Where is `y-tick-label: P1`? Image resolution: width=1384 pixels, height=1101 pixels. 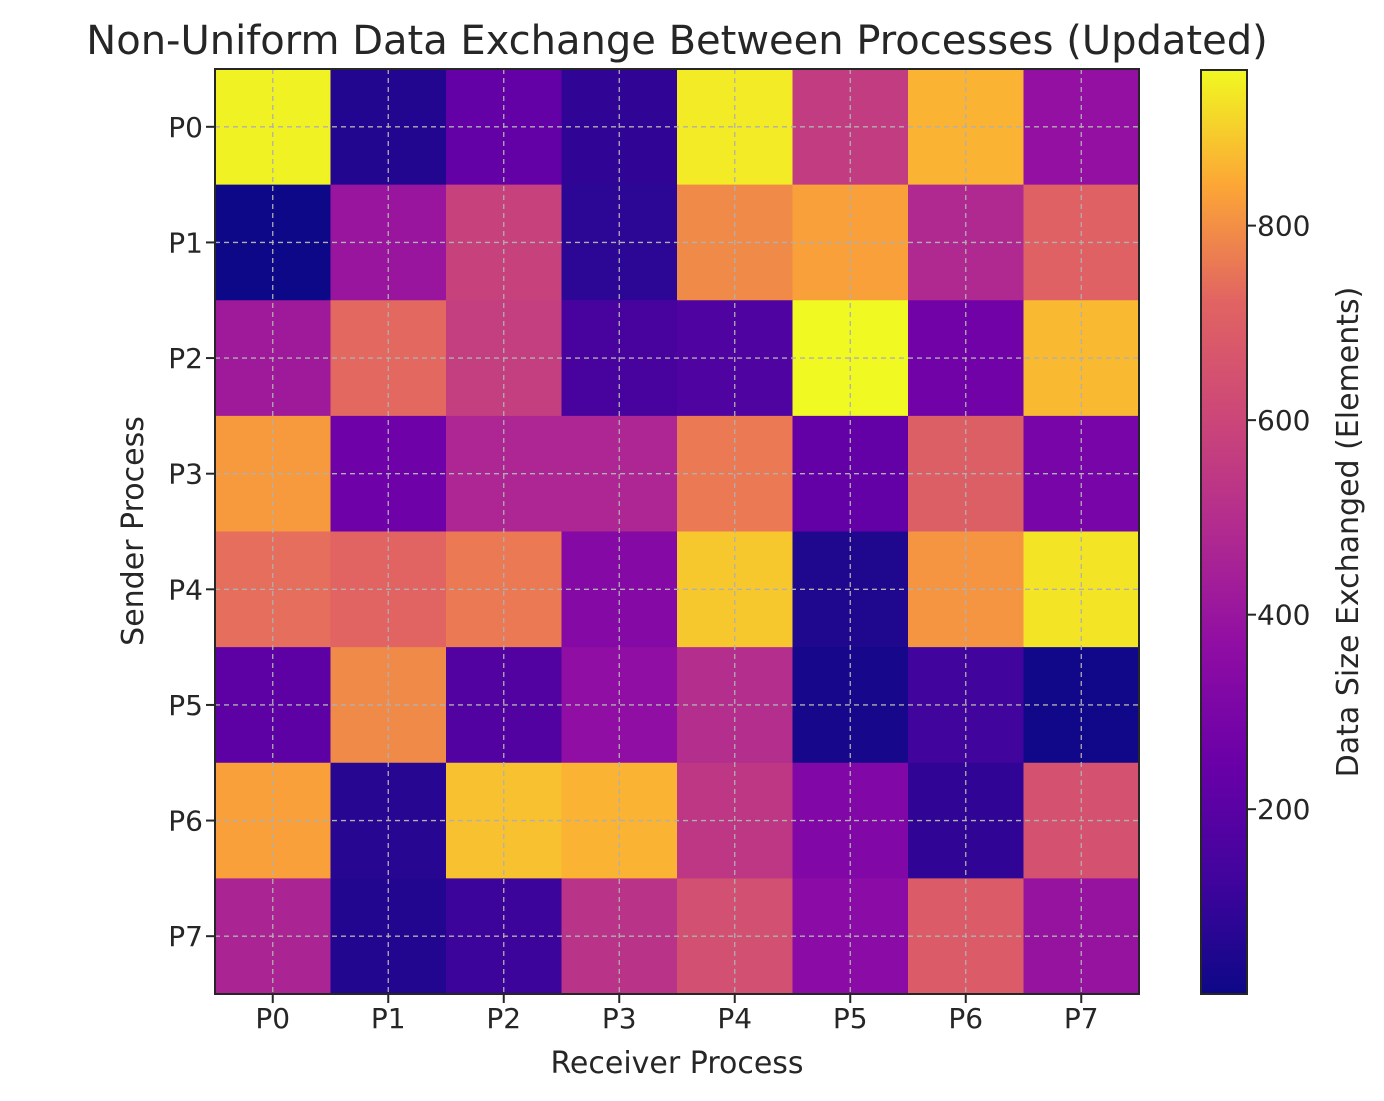 y-tick-label: P1 is located at coordinates (185, 242).